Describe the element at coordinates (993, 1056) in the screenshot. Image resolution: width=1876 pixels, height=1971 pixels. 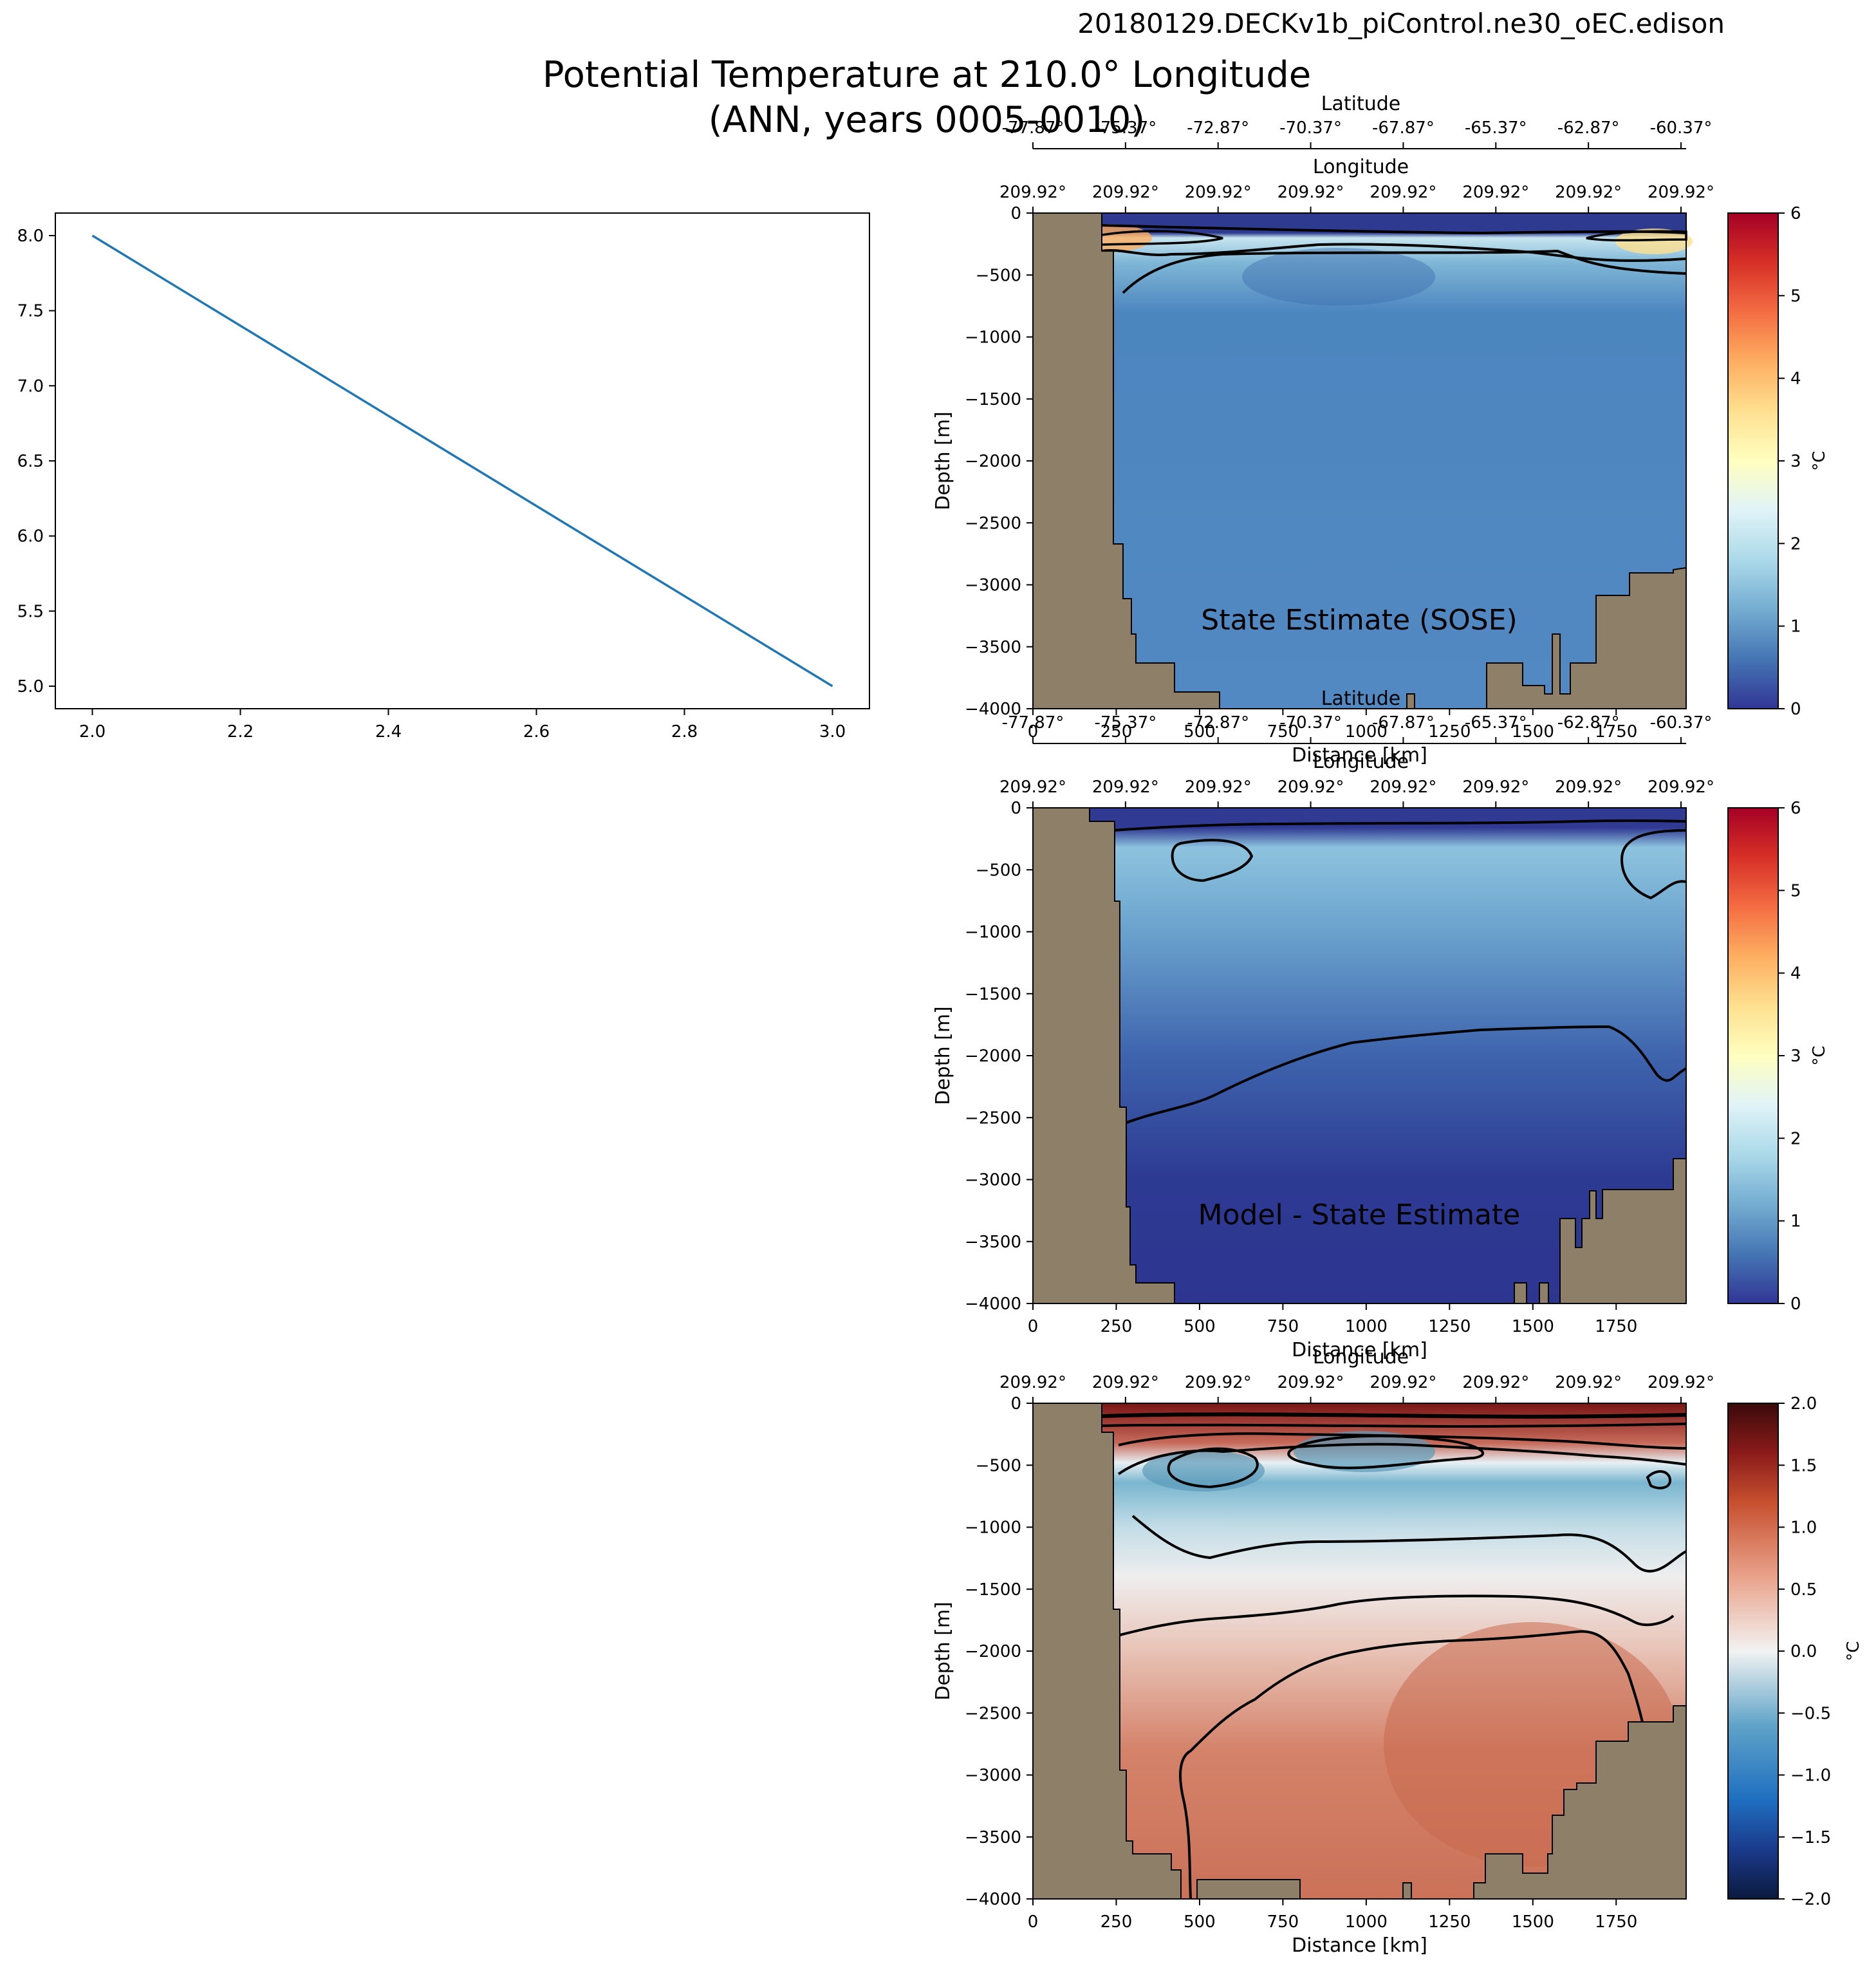
I see `depth-tick-label: −2000` at that location.